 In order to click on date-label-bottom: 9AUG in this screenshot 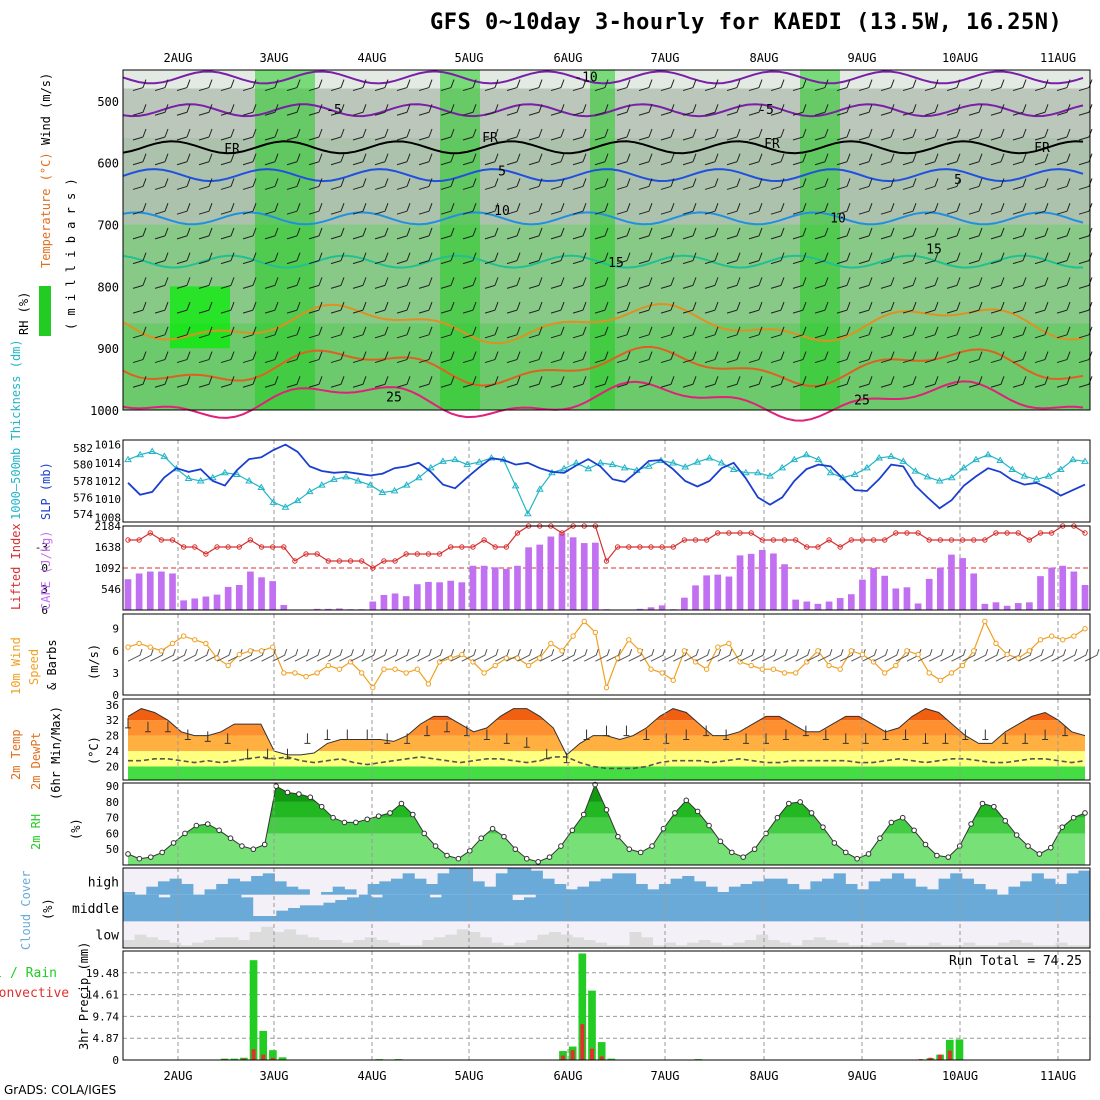, I will do `click(862, 1076)`.